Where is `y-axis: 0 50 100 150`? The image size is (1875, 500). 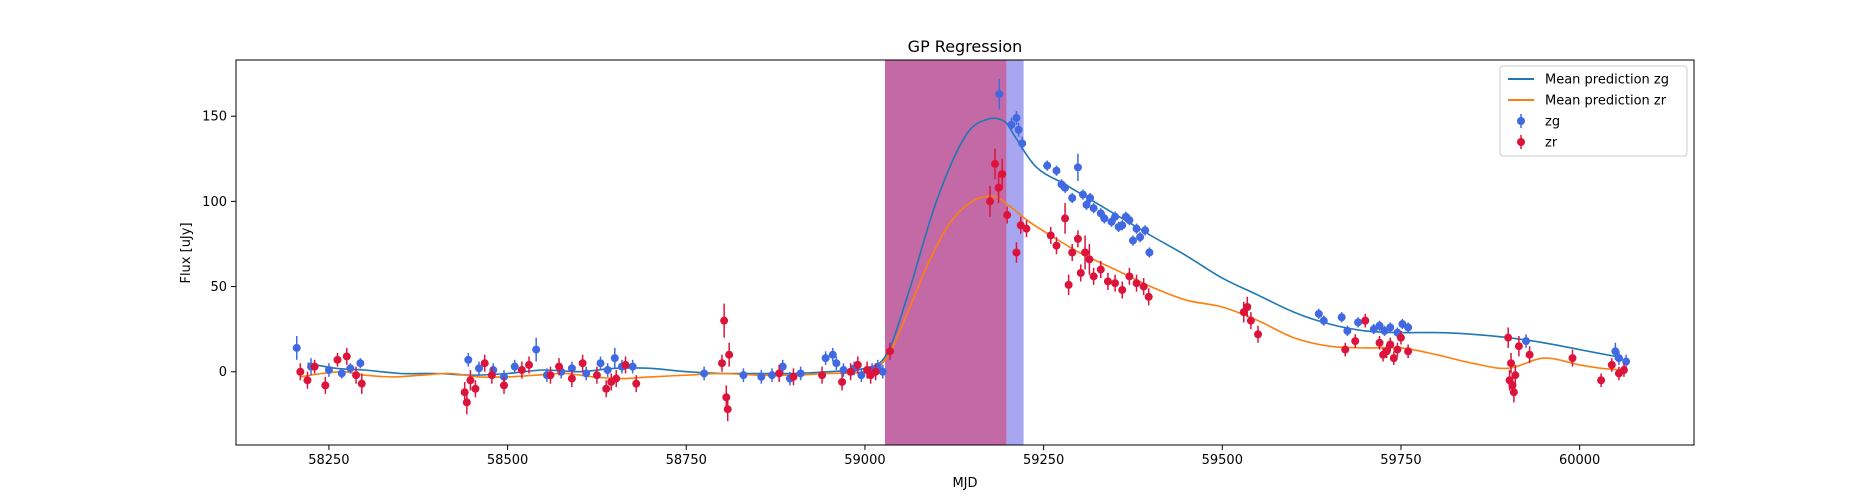 y-axis: 0 50 100 150 is located at coordinates (219, 245).